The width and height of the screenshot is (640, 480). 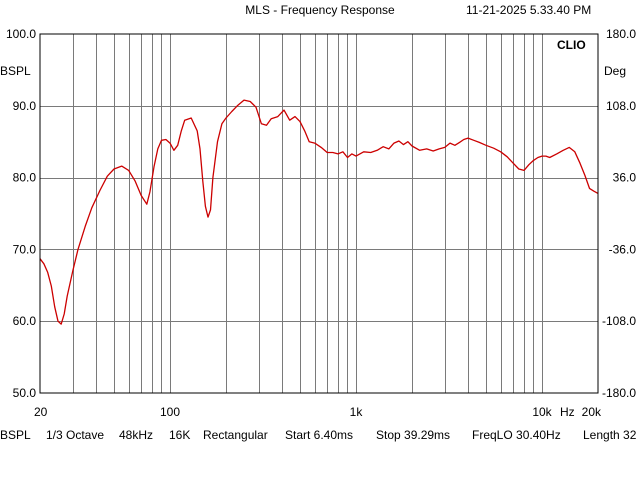 What do you see at coordinates (625, 178) in the screenshot?
I see `y2-tick-label: 36.0` at bounding box center [625, 178].